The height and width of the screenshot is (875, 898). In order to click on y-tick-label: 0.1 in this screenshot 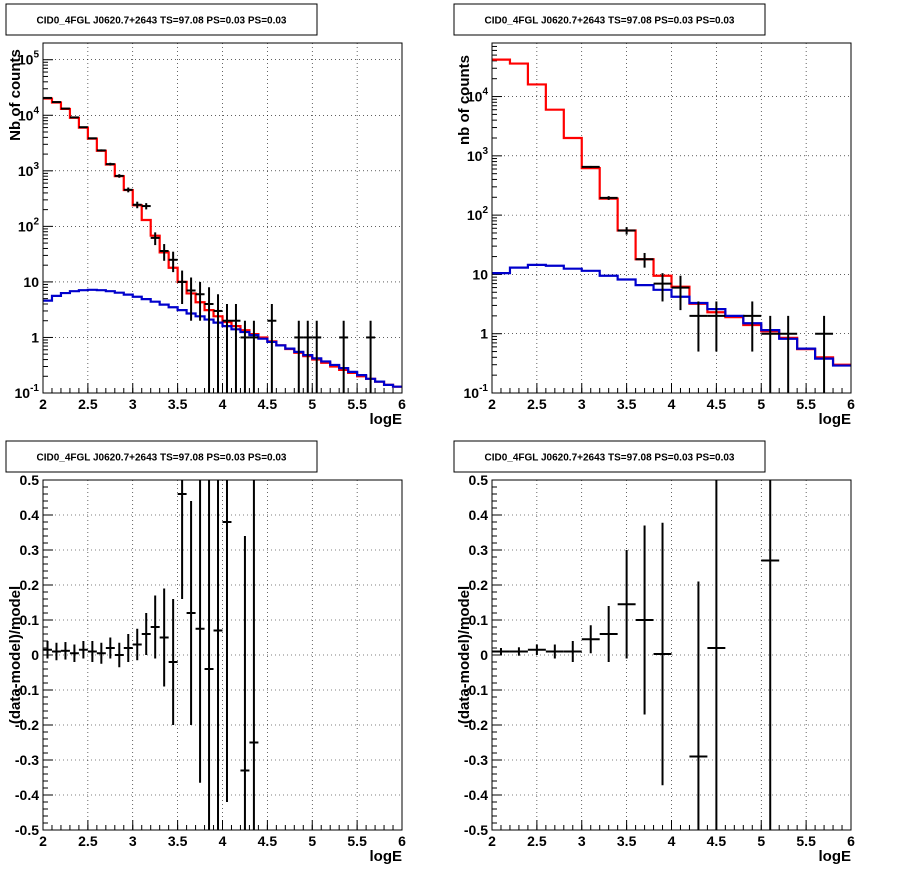, I will do `click(479, 620)`.